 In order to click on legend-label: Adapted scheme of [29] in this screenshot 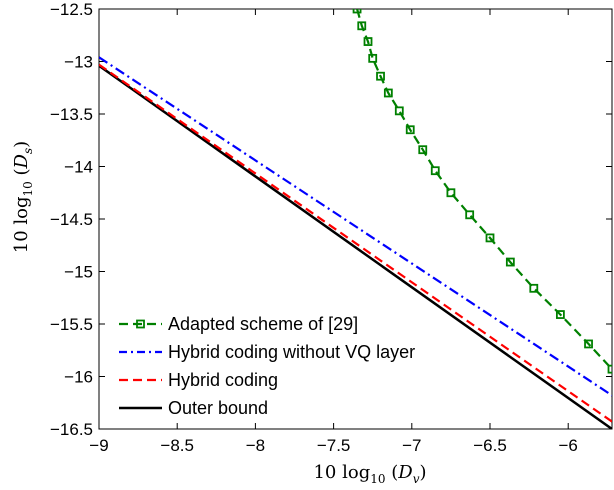, I will do `click(263, 324)`.